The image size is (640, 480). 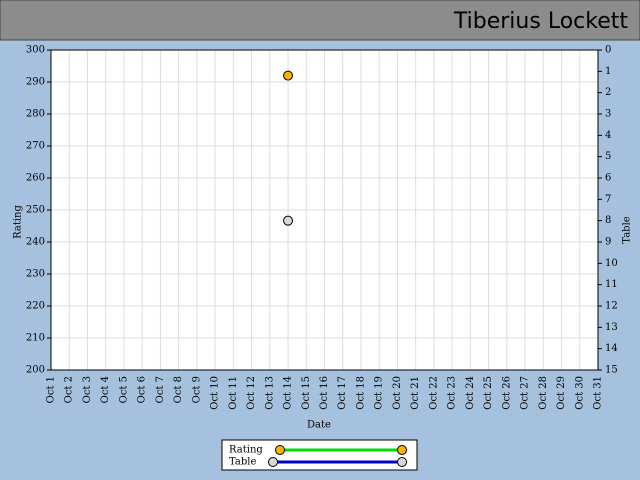 What do you see at coordinates (35, 370) in the screenshot?
I see `y-tick-label: 200` at bounding box center [35, 370].